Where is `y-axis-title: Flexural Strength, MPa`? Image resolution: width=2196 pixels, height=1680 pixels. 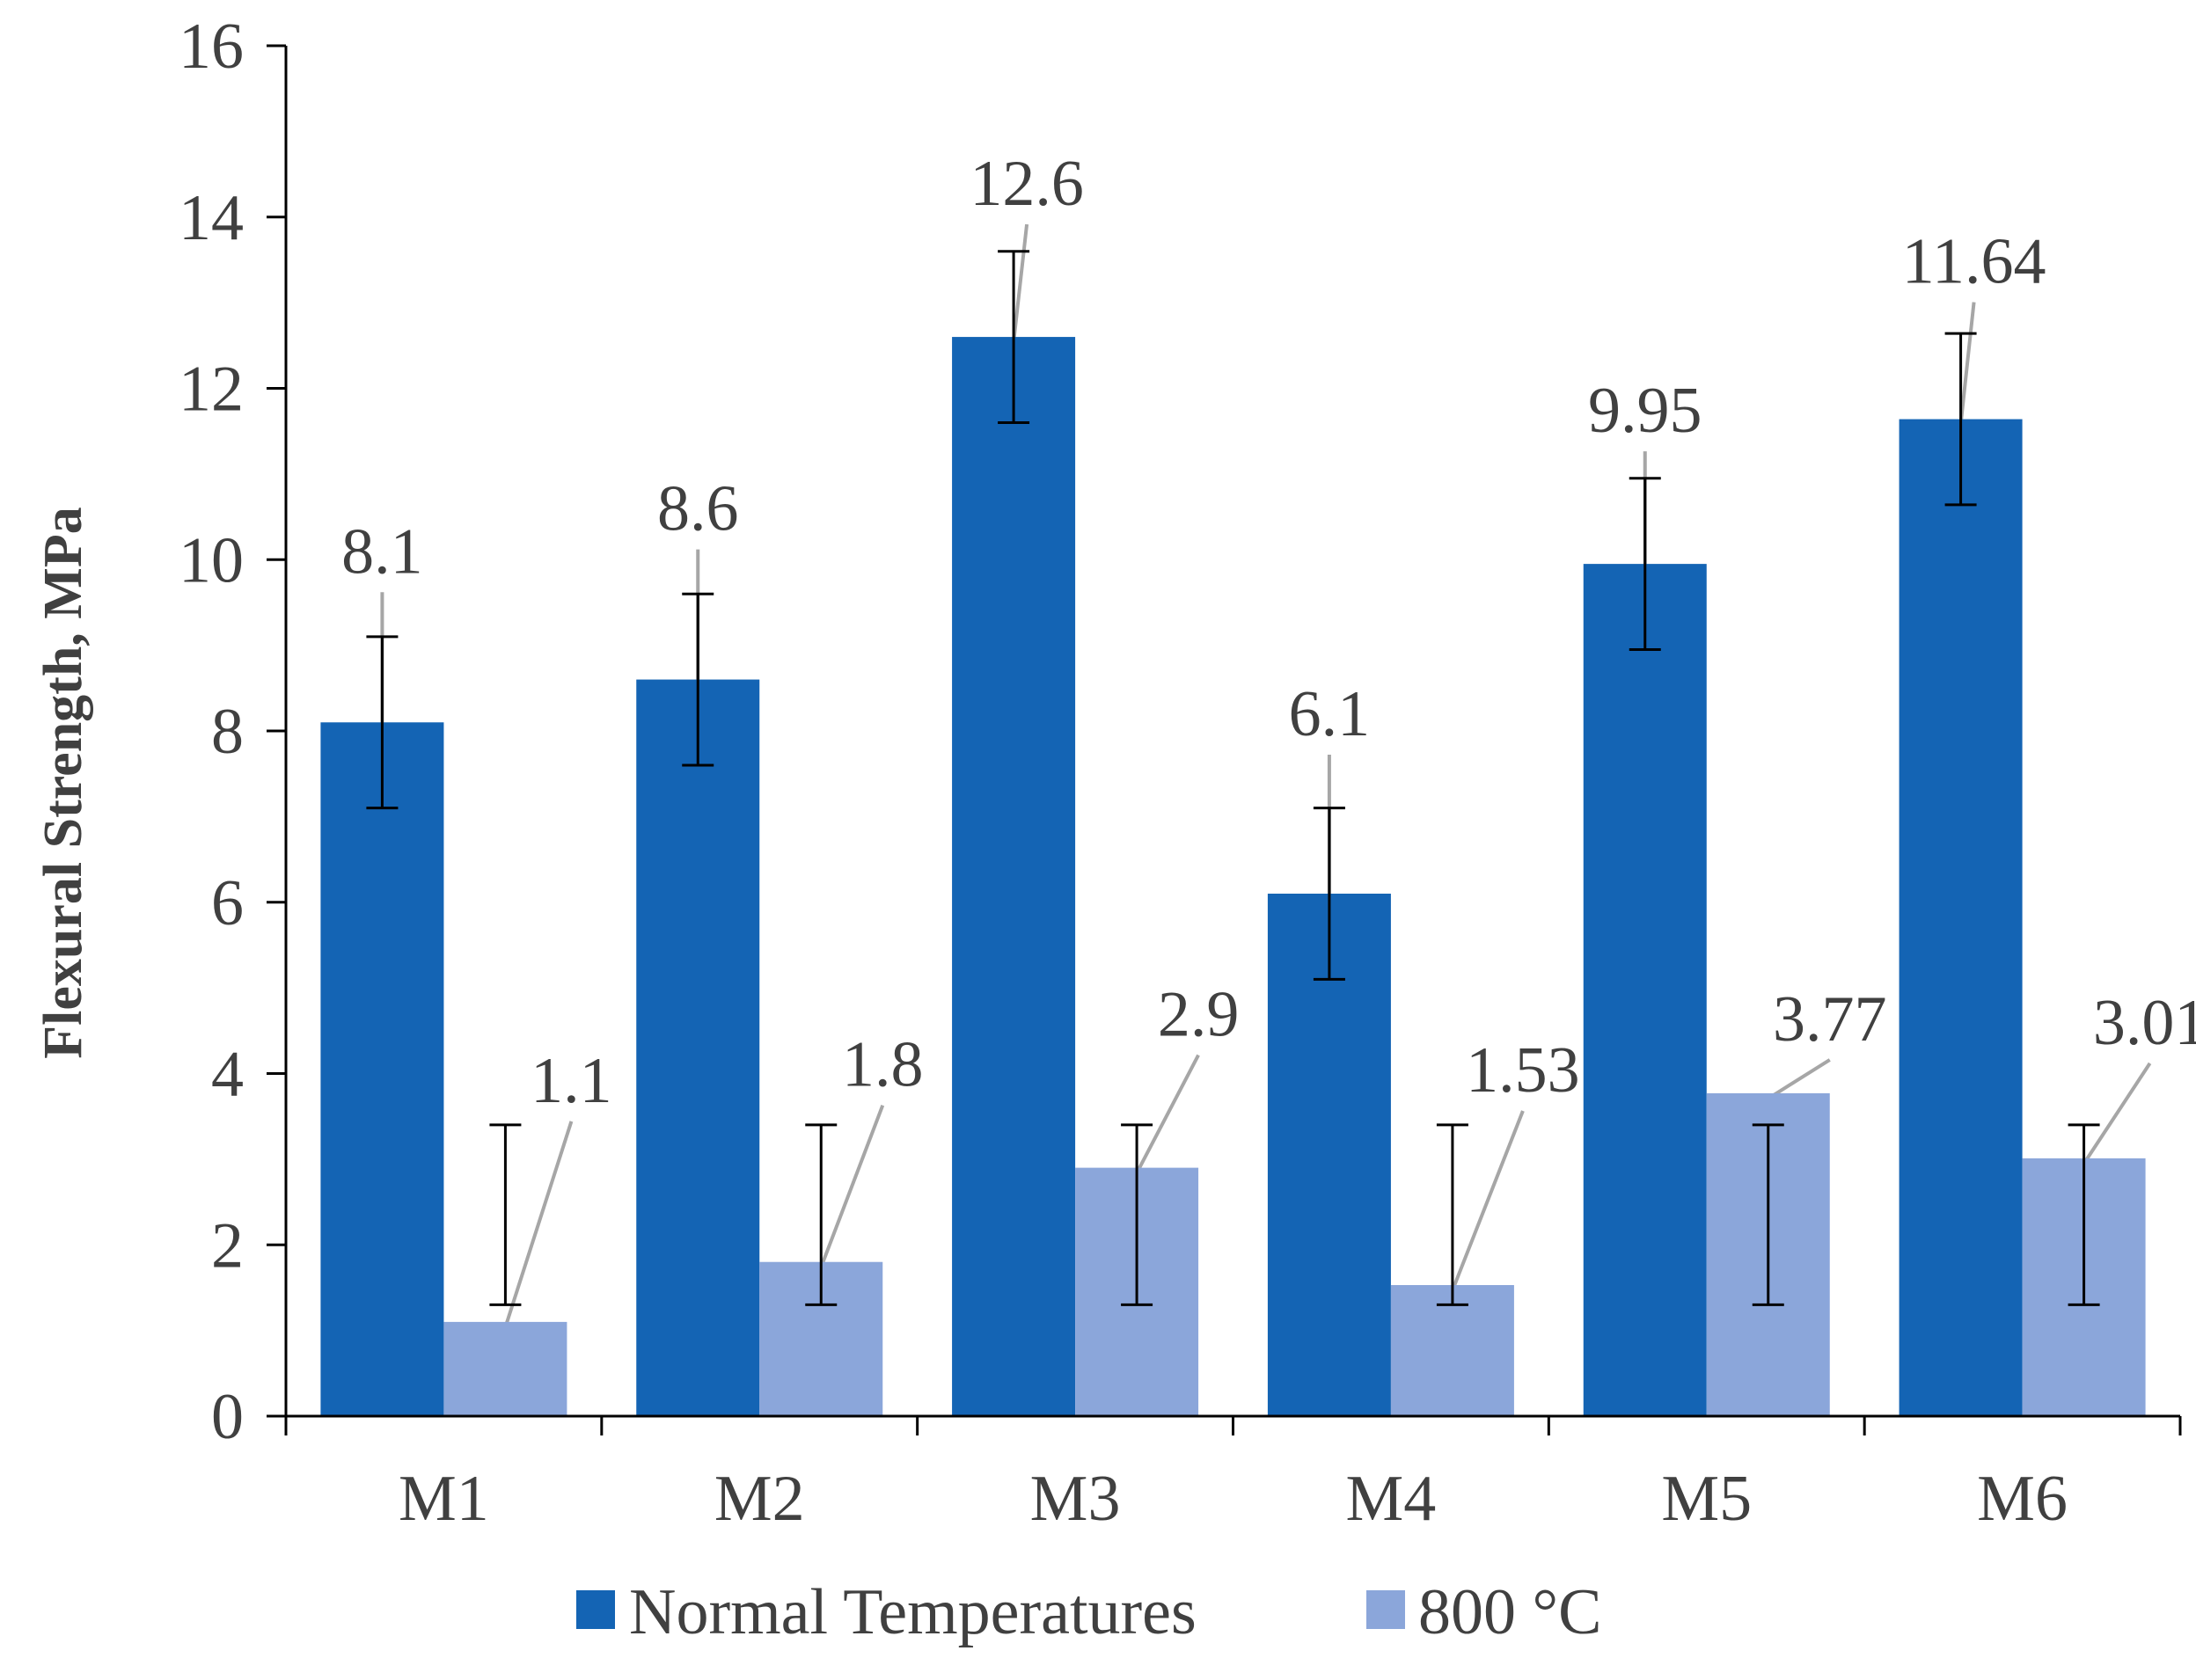
y-axis-title: Flexural Strength, MPa is located at coordinates (63, 782).